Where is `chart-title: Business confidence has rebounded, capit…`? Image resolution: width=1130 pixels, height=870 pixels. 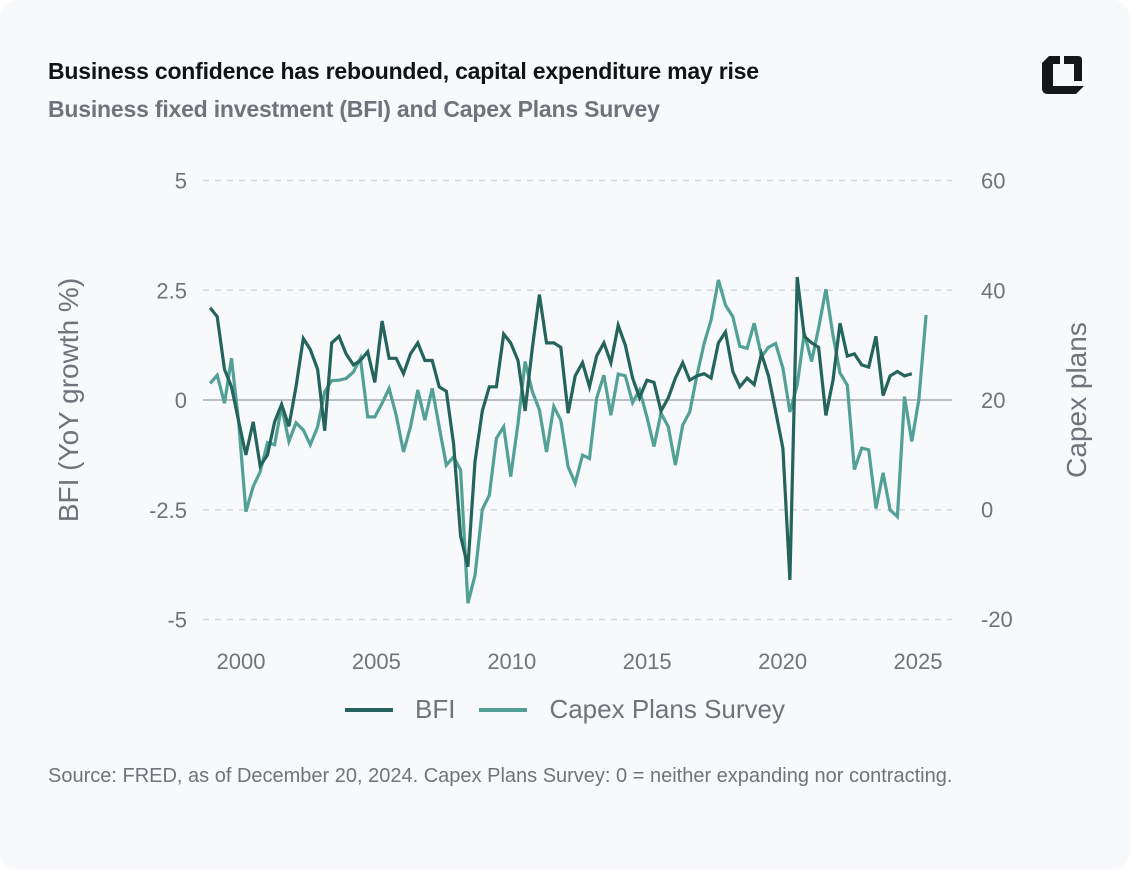
chart-title: Business confidence has rebounded, capit… is located at coordinates (403, 71).